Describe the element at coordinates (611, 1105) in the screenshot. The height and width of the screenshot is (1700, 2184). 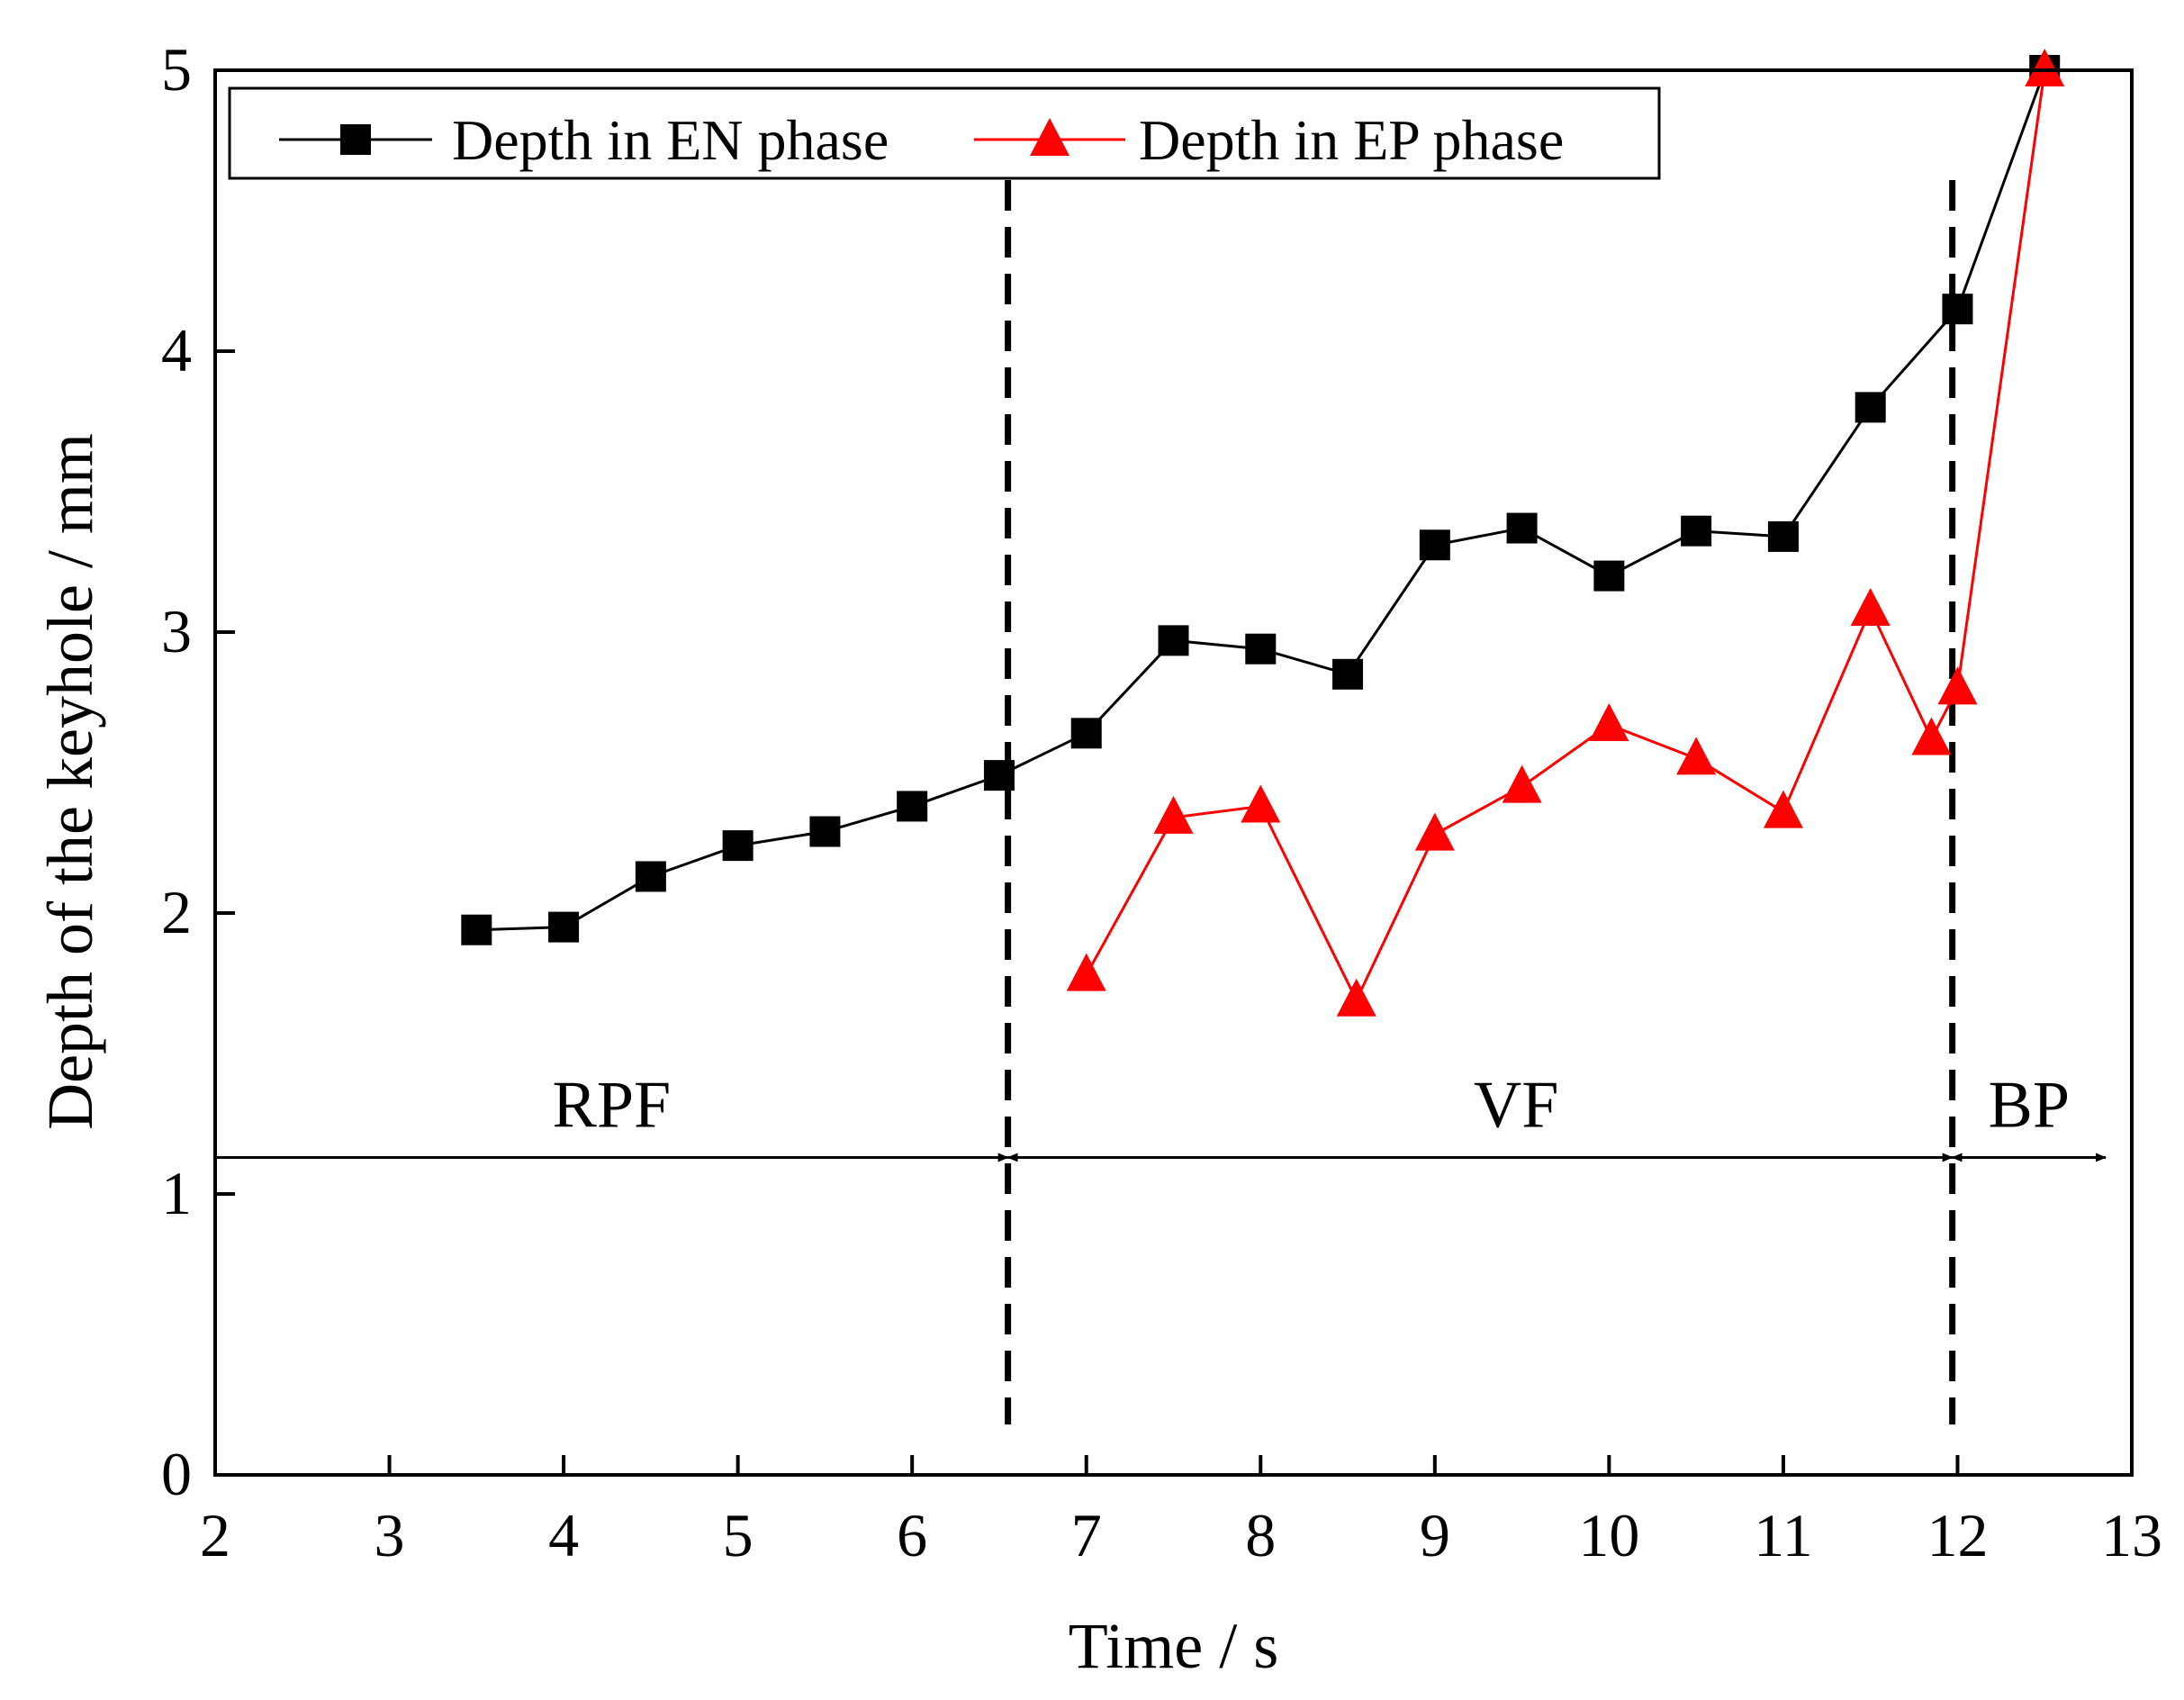
I see `phase-label-rpf: RPF` at that location.